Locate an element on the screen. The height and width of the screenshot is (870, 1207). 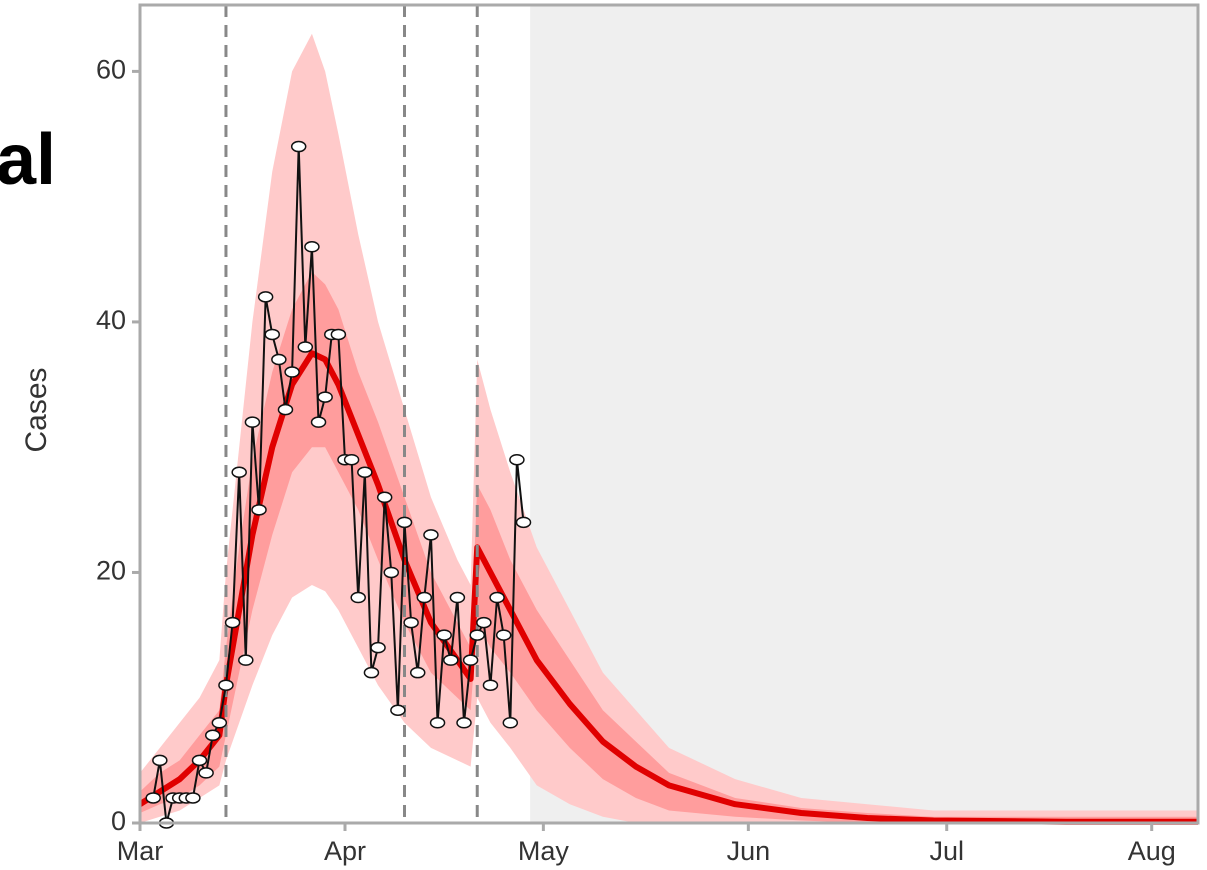
clipped-title: al is located at coordinates (28, 160).